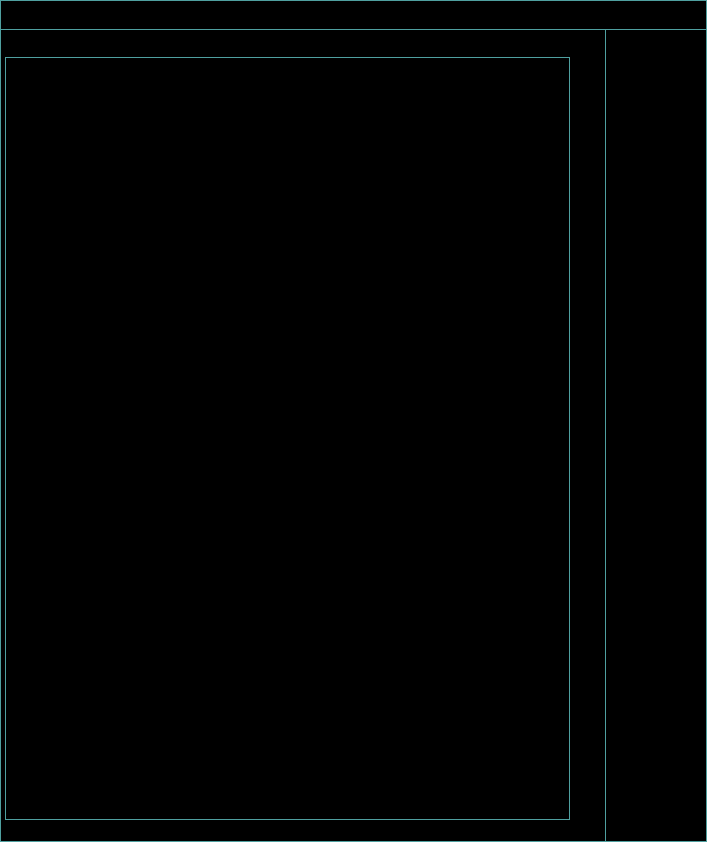 The image size is (707, 842). Describe the element at coordinates (353, 15) in the screenshot. I see `window-title` at that location.